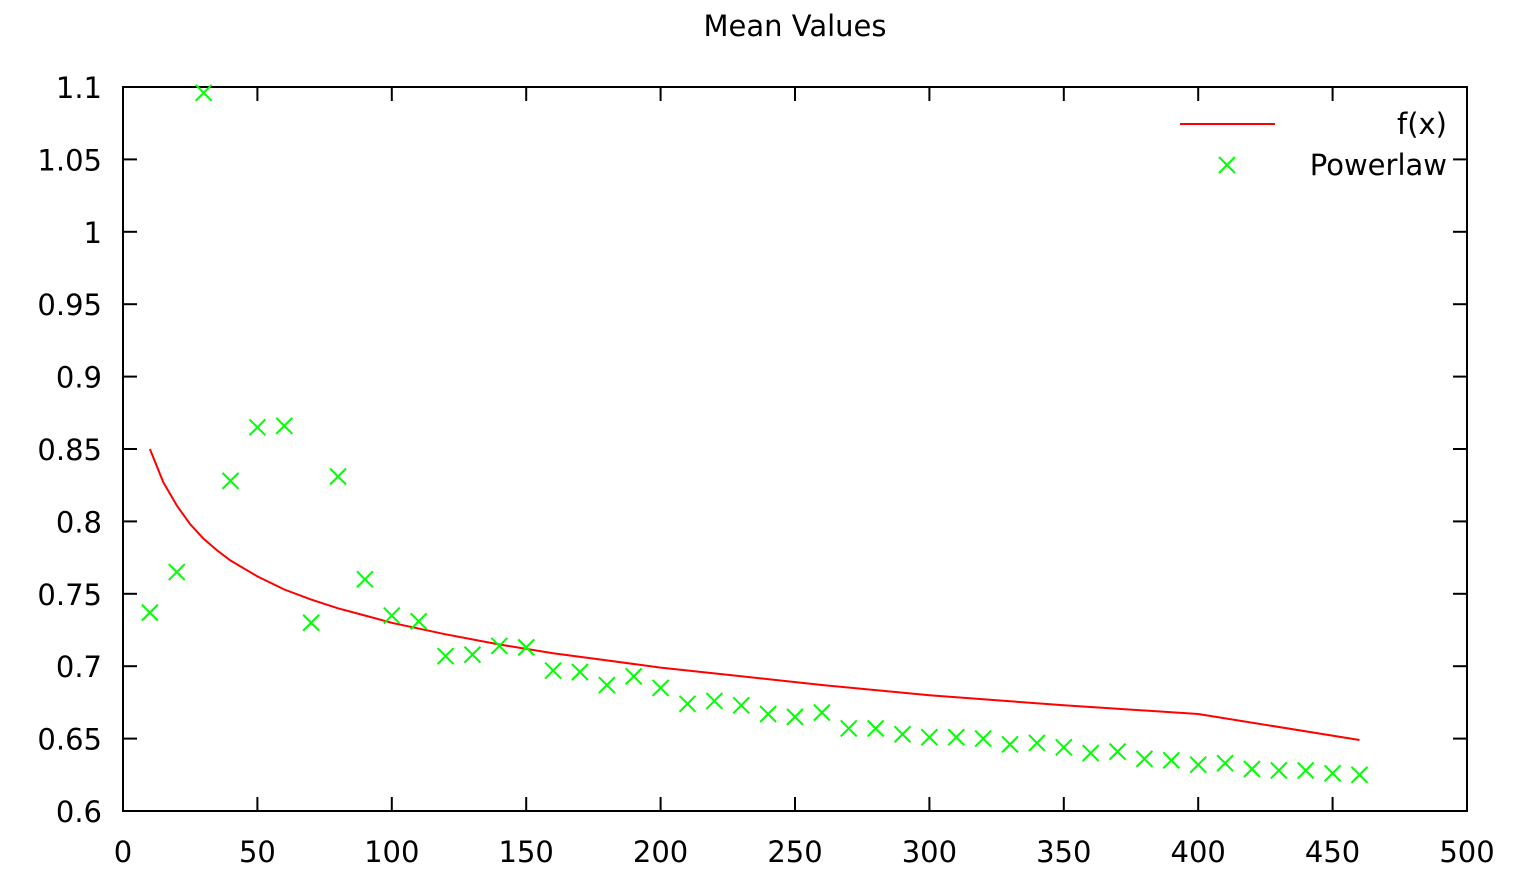 The image size is (1513, 876). What do you see at coordinates (79, 378) in the screenshot?
I see `y-tick-label: 0.9` at bounding box center [79, 378].